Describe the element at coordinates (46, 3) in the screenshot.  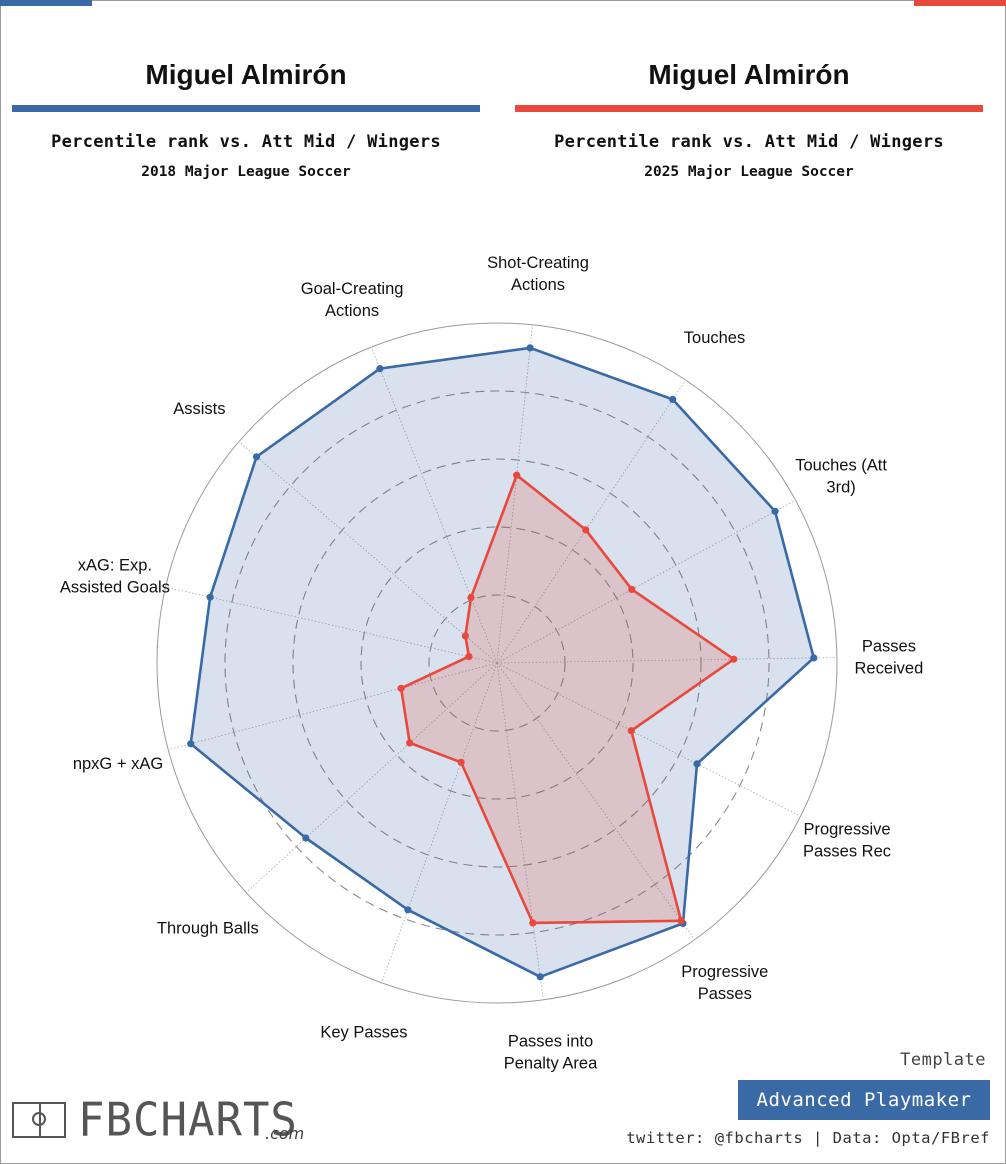
I see `player1-corner-accent` at that location.